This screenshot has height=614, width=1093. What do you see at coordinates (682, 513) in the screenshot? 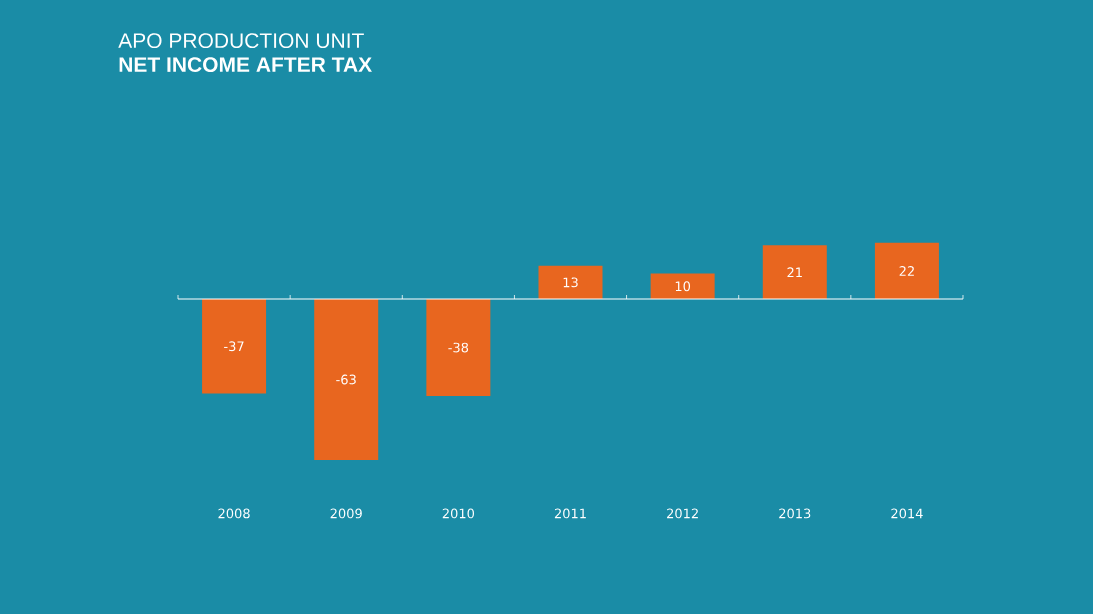
I see `x-tick-label: 2012` at bounding box center [682, 513].